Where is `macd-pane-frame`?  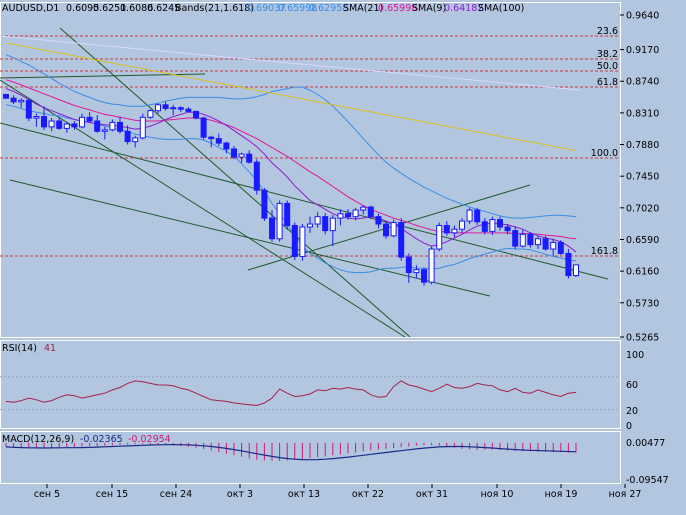
macd-pane-frame is located at coordinates (310, 457).